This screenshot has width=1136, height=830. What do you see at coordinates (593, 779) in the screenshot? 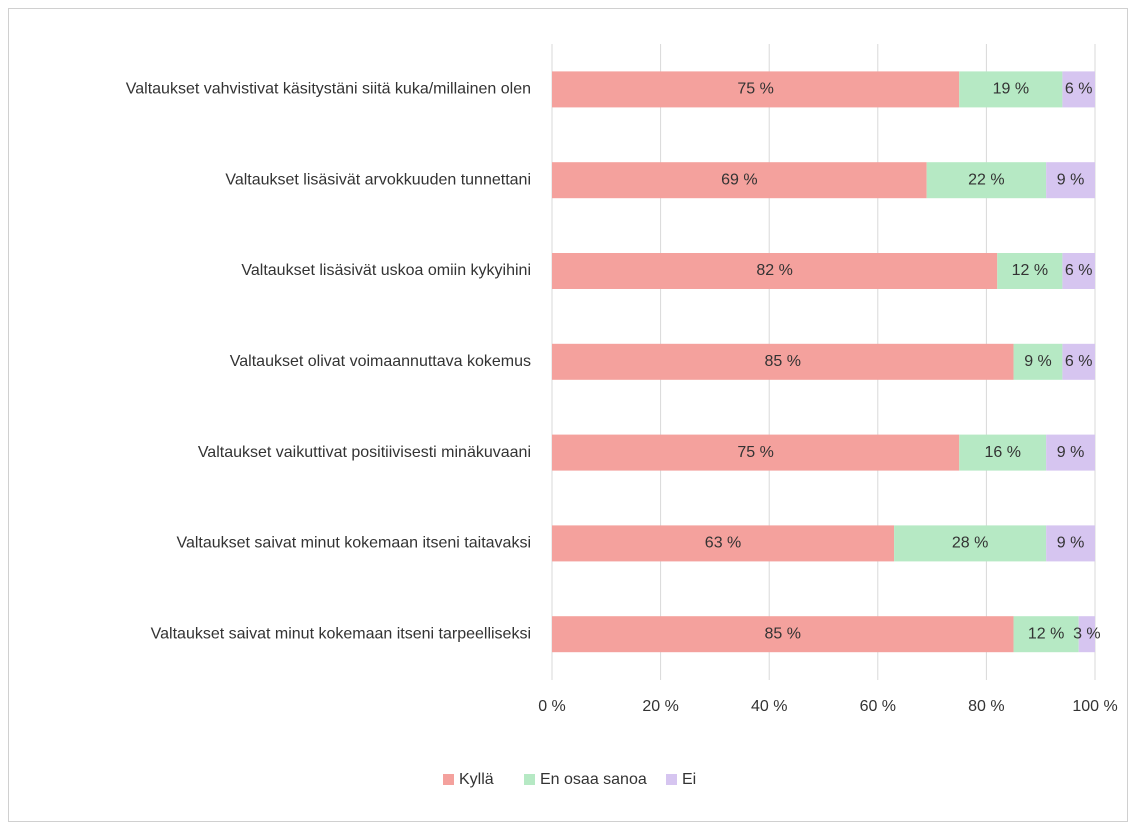
I see `legend-label: En osaa sanoa` at bounding box center [593, 779].